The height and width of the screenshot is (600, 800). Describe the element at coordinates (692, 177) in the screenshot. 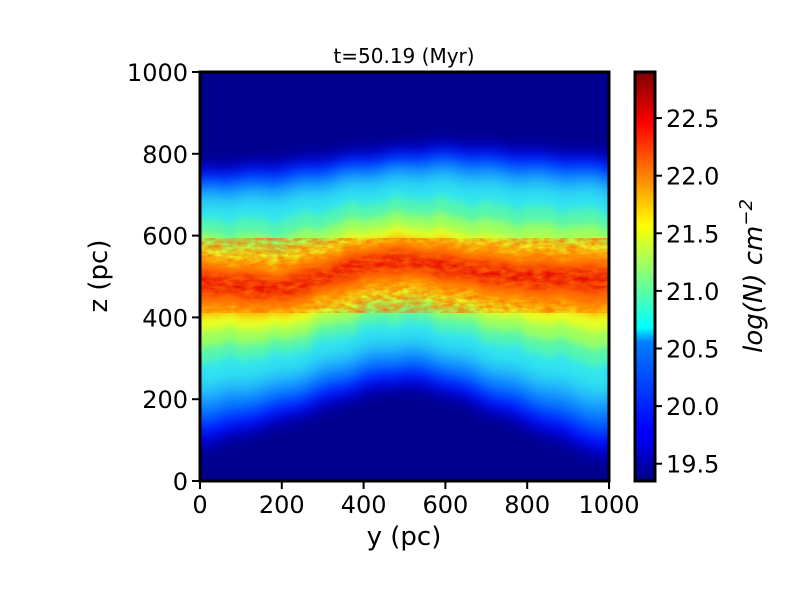

I see `colorbar-tick-label: 22.0` at that location.